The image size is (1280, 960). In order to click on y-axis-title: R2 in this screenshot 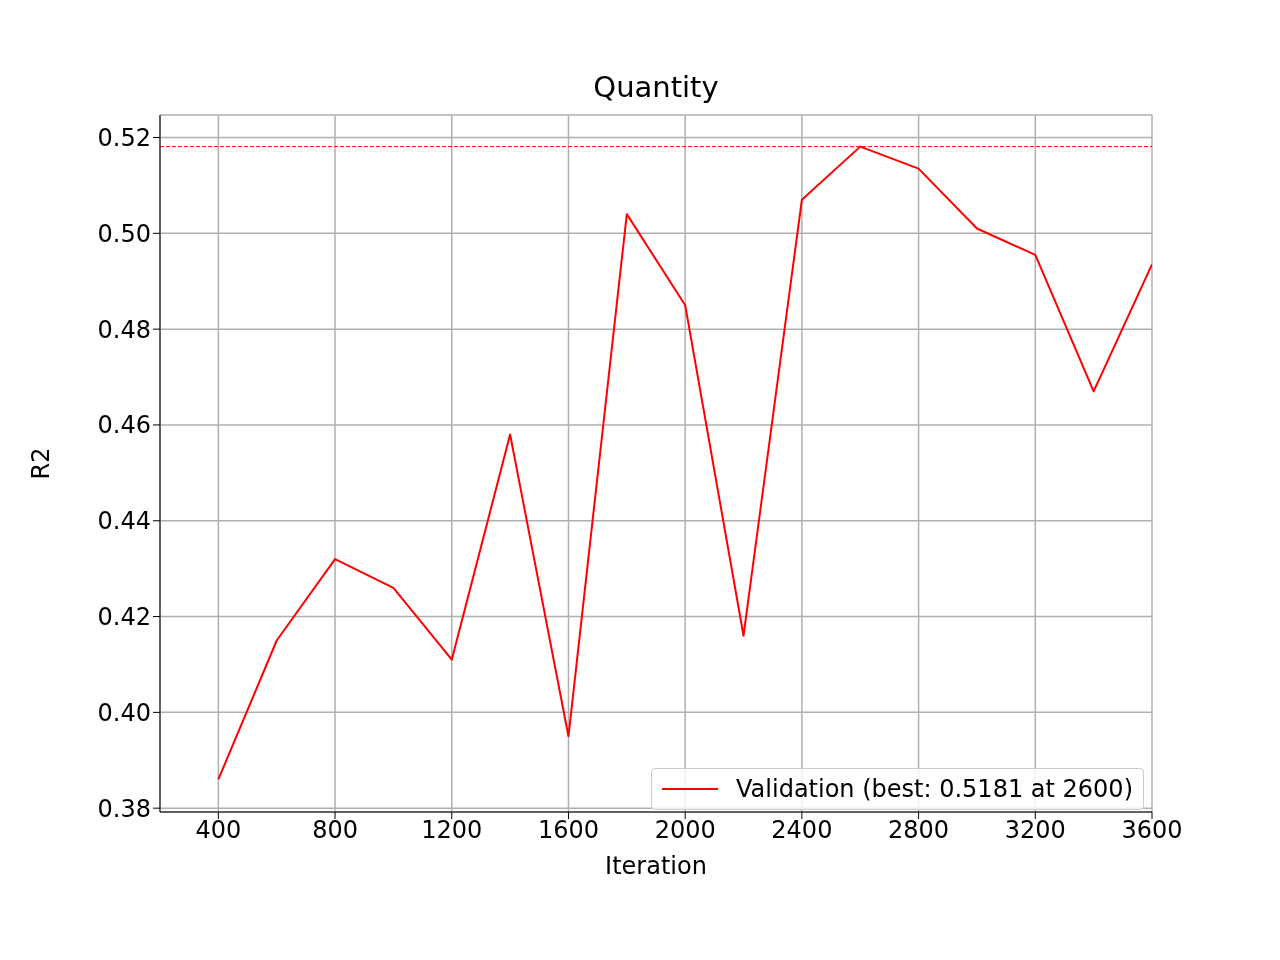, I will do `click(40, 463)`.